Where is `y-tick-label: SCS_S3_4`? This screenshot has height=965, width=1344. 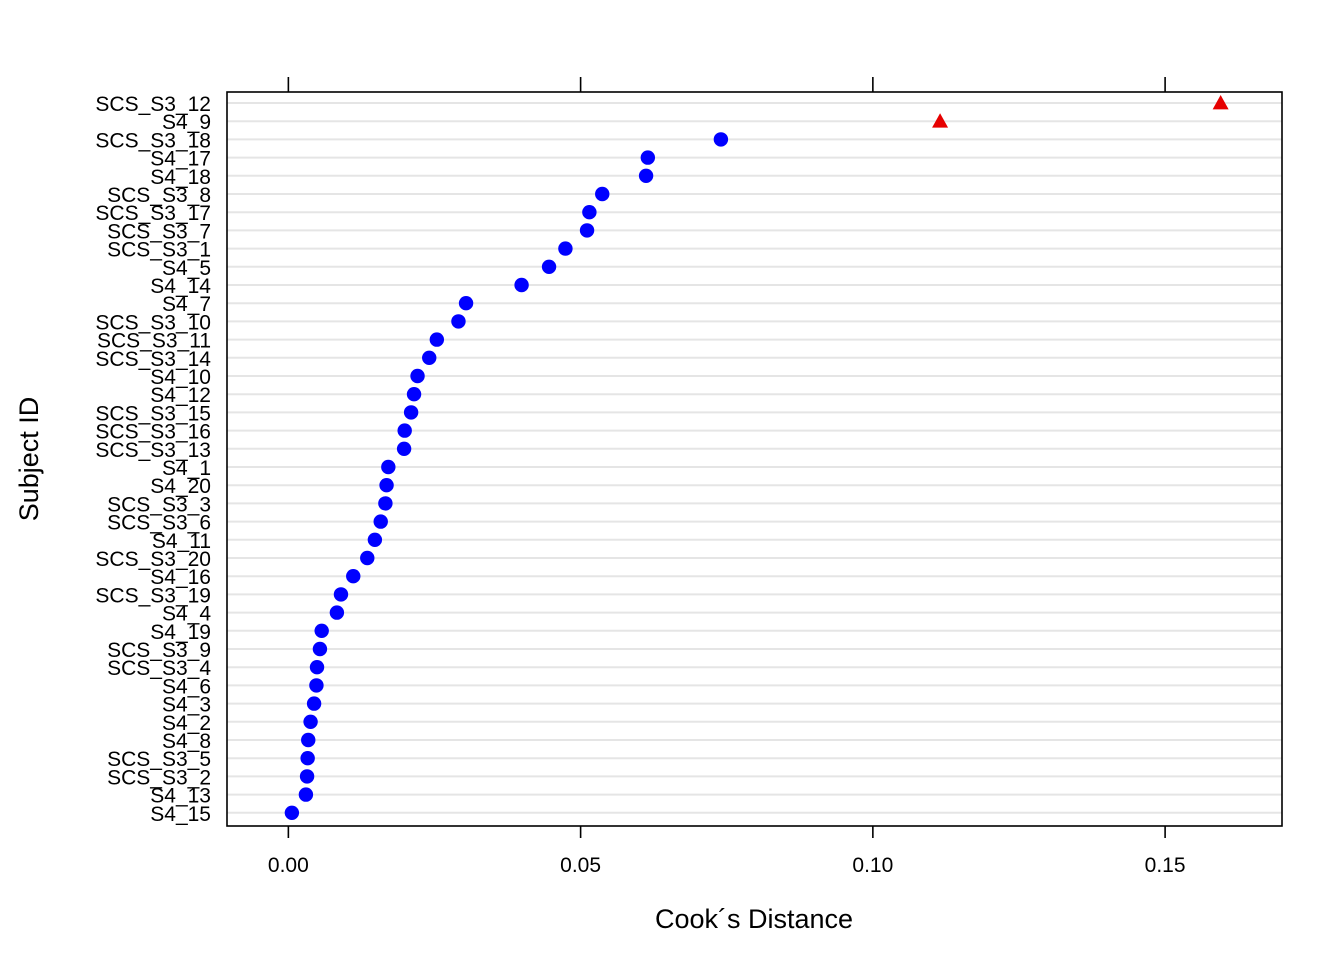
y-tick-label: SCS_S3_4 is located at coordinates (159, 668).